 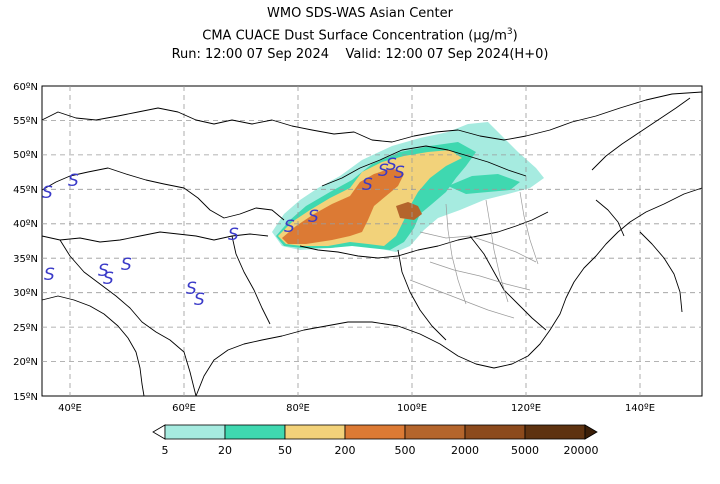 What do you see at coordinates (159, 432) in the screenshot?
I see `legend-arrow-left` at bounding box center [159, 432].